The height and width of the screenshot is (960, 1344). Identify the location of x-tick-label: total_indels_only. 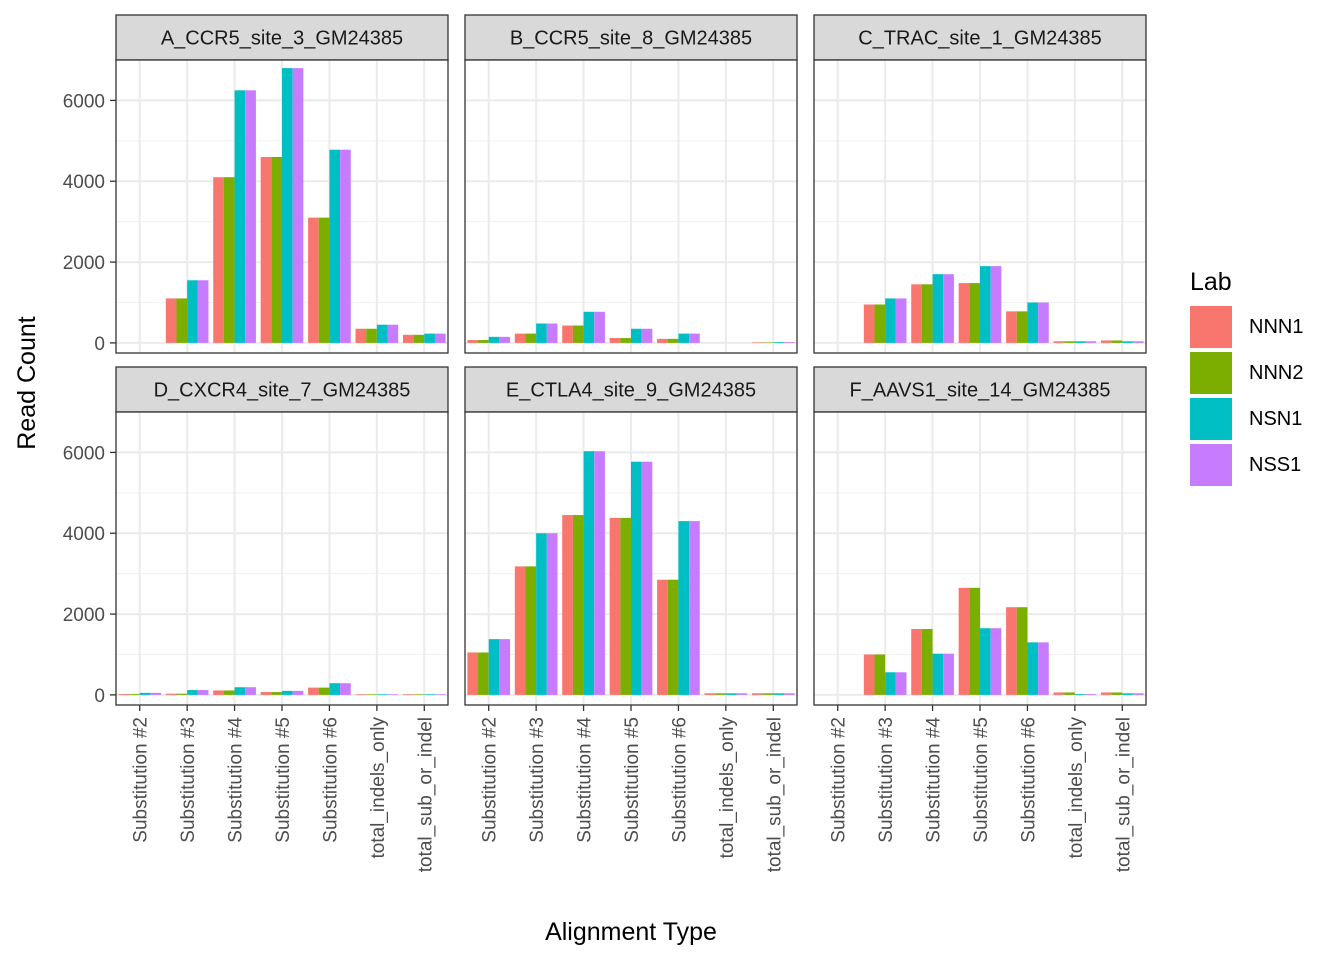
(1076, 788).